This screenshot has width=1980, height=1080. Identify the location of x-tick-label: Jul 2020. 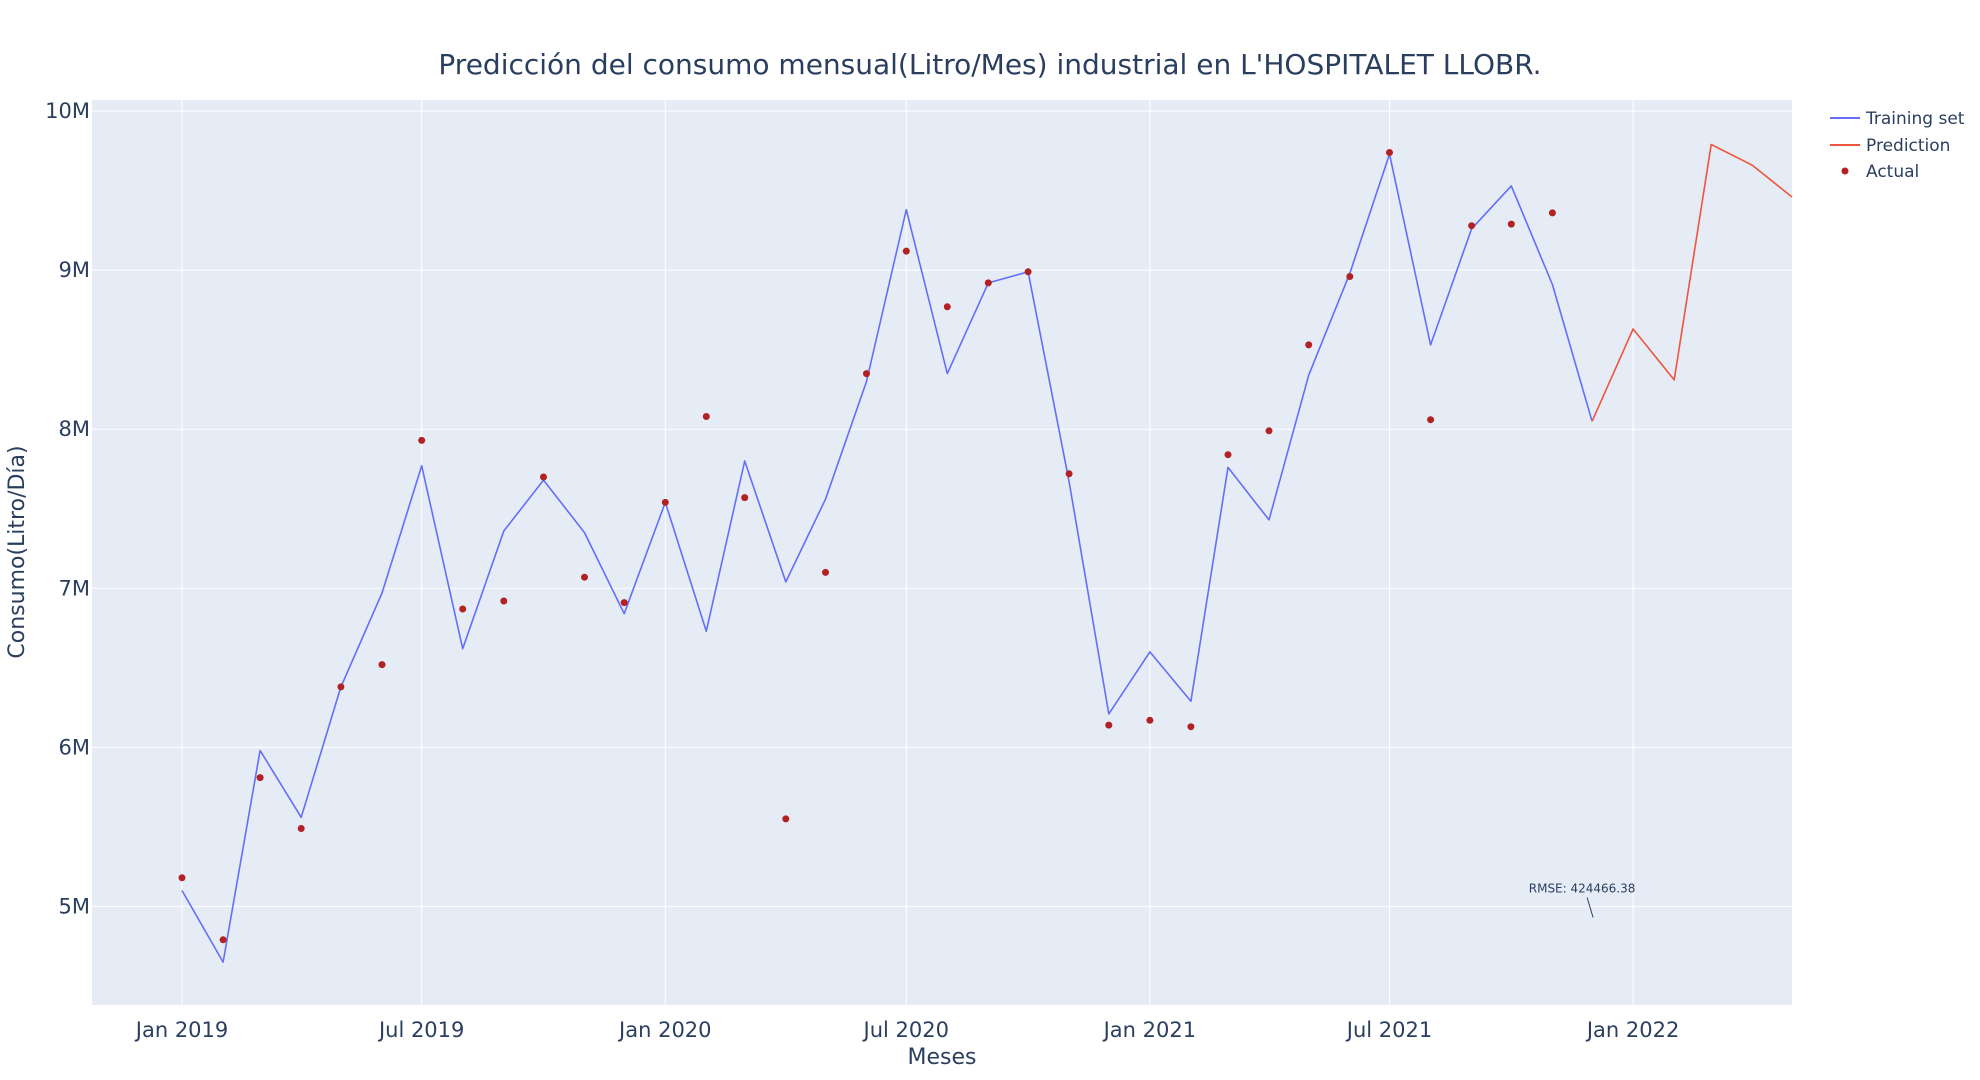
(905, 1030).